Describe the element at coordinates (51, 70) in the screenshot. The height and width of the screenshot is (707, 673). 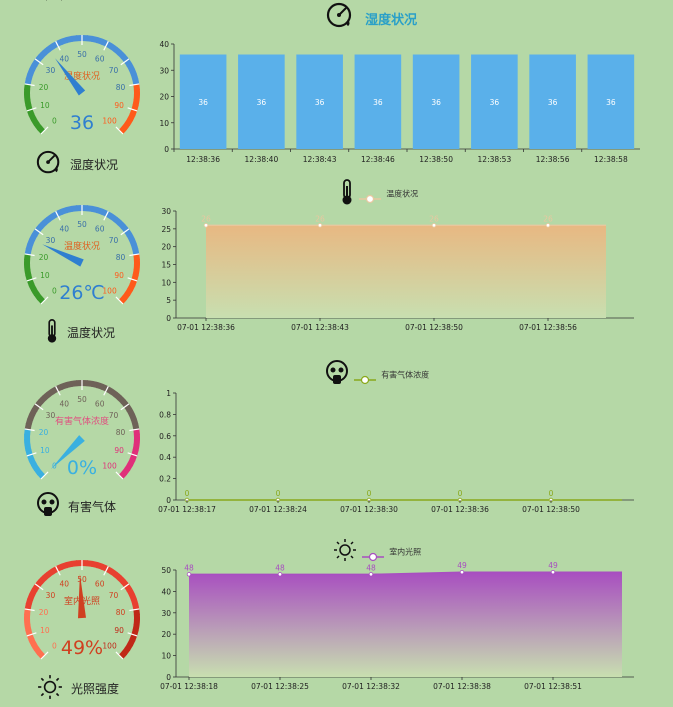
I see `humidity-gauge-tick-label: 30` at that location.